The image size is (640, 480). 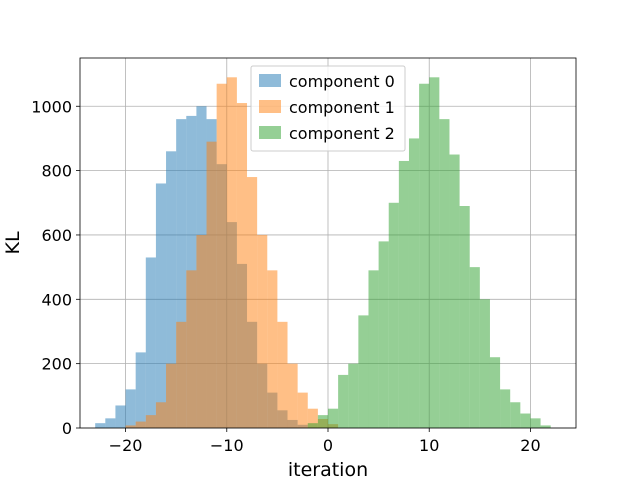 What do you see at coordinates (227, 445) in the screenshot?
I see `x-tick-label: −10` at bounding box center [227, 445].